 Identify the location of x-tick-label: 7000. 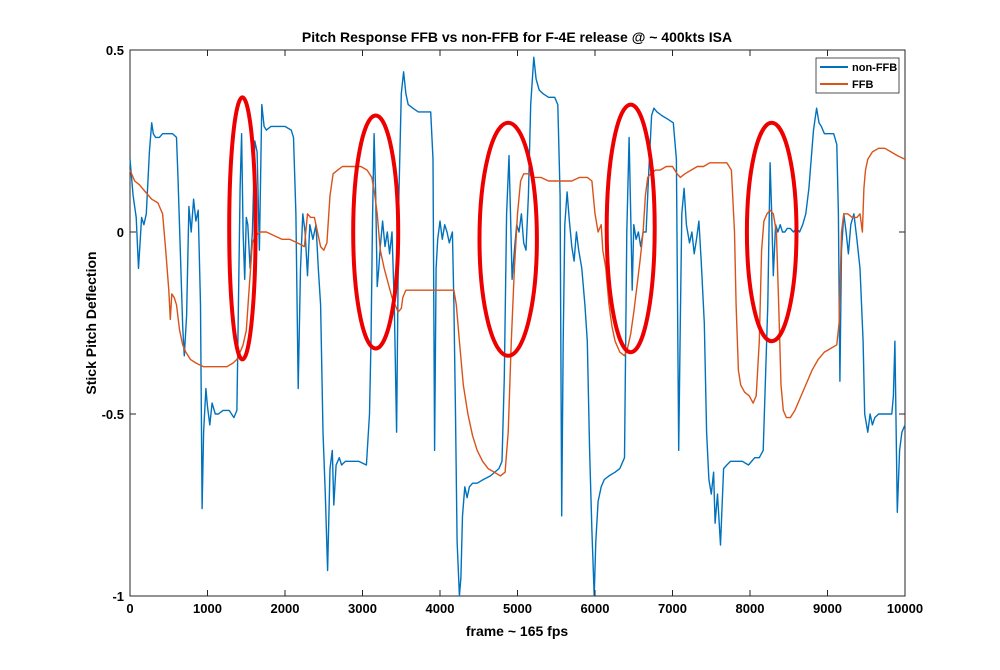
(672, 608).